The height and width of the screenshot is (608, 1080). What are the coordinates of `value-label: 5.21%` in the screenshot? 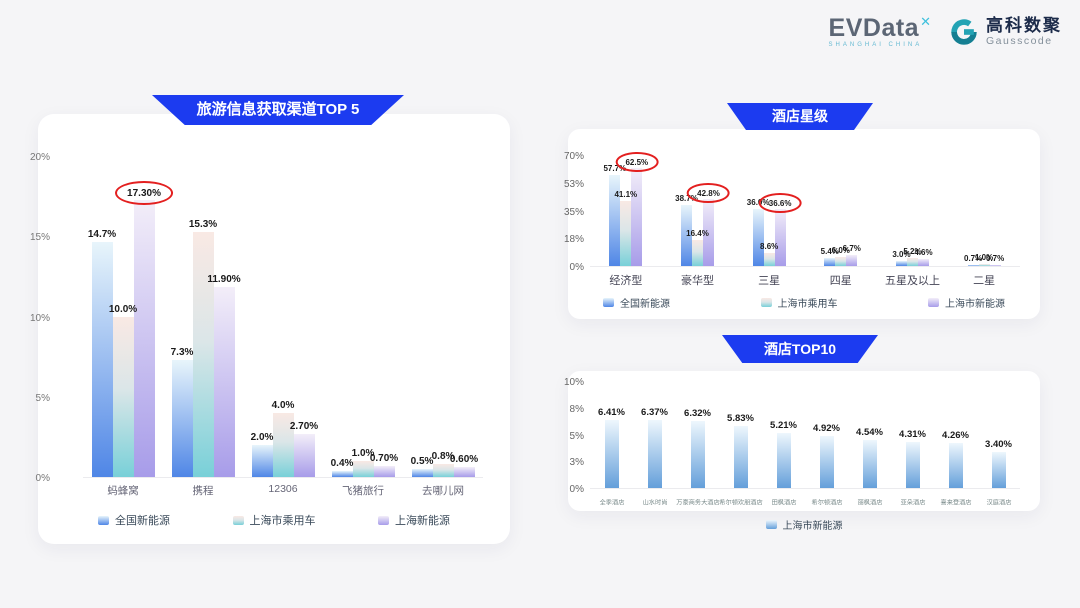 It's located at (783, 425).